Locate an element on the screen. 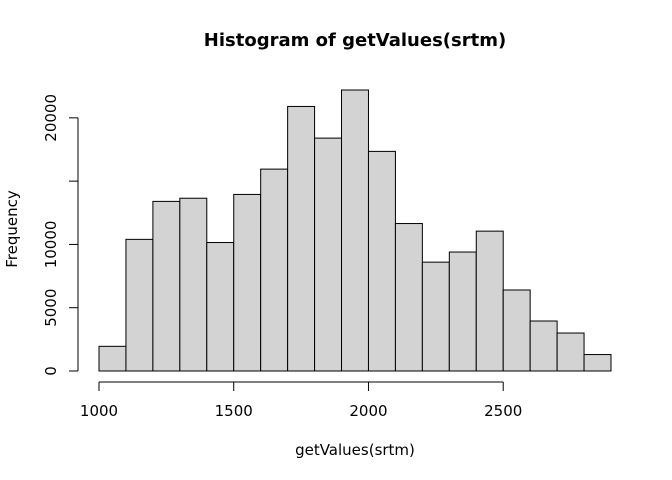 The width and height of the screenshot is (672, 480). chart-title: Histogram of getValues(srtm) is located at coordinates (355, 40).